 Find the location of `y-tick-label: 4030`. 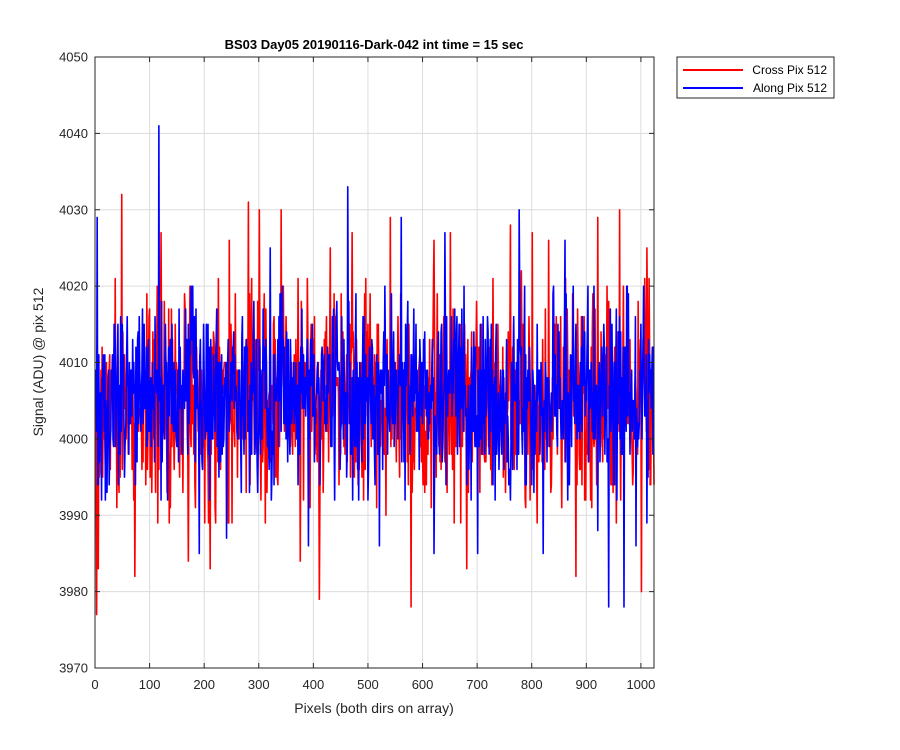

y-tick-label: 4030 is located at coordinates (73, 209).